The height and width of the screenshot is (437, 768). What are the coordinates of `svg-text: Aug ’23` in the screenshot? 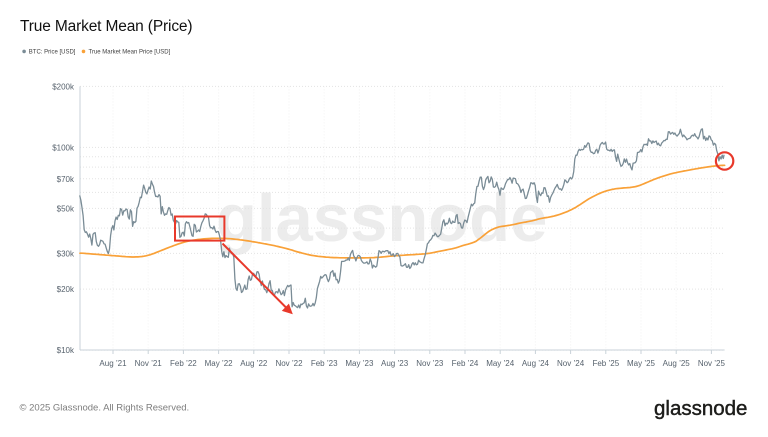 It's located at (395, 363).